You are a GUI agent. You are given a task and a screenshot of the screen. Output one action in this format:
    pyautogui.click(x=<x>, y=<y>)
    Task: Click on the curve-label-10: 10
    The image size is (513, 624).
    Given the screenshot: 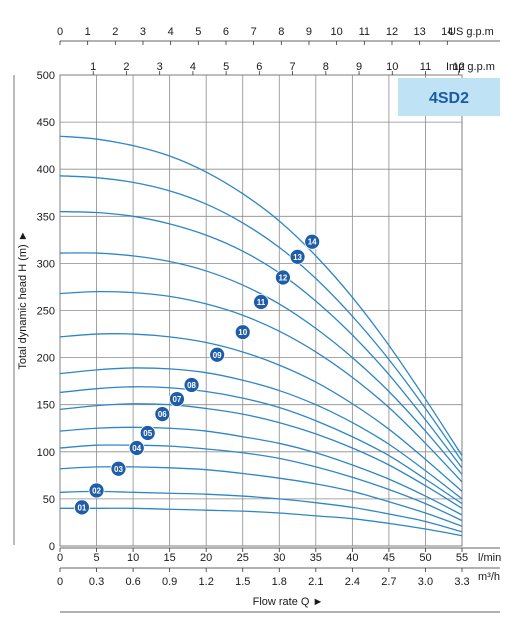 What is the action you would take?
    pyautogui.click(x=242, y=332)
    